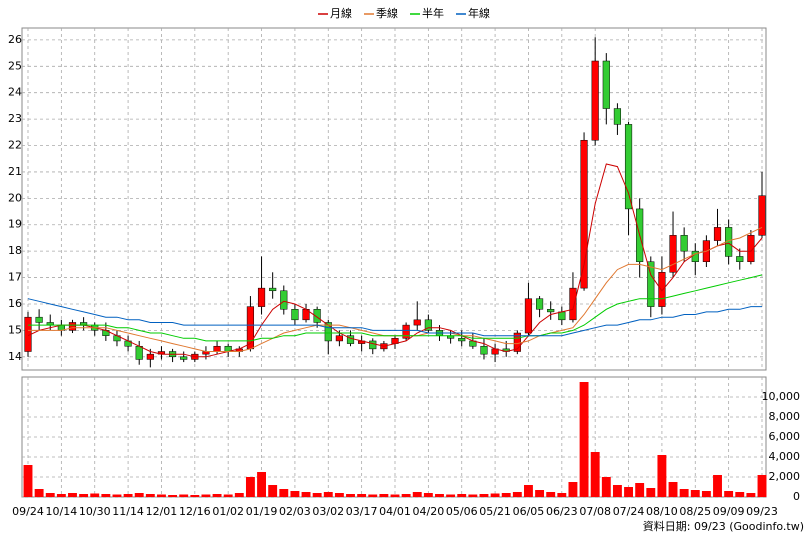 The height and width of the screenshot is (540, 808). Describe the element at coordinates (15, 118) in the screenshot. I see `y-tick-label: 23` at that location.